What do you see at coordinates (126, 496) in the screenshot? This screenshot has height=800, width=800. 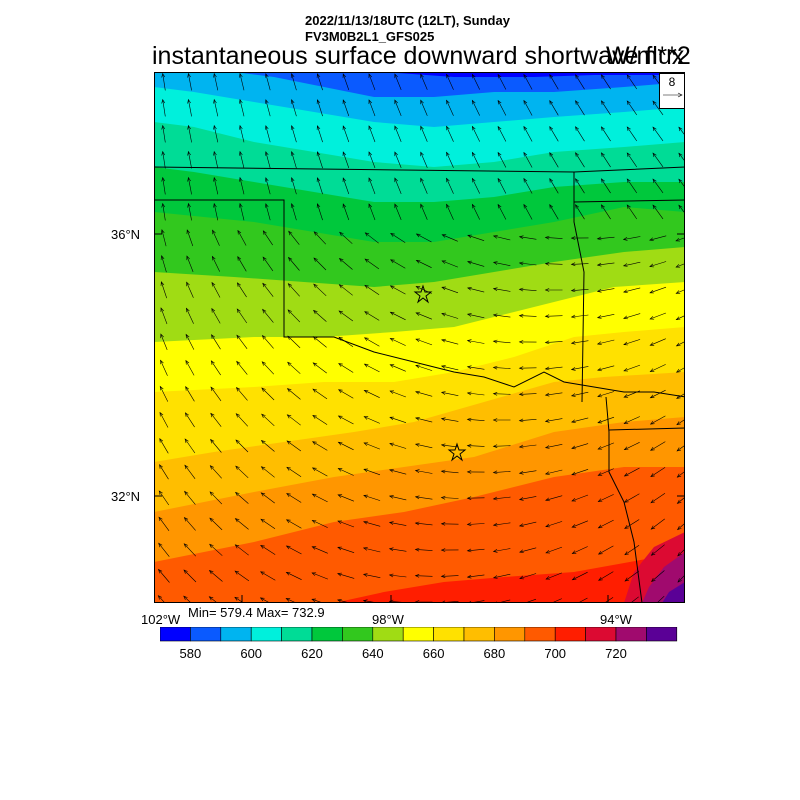 I see `lat-label-32n: 32°N` at bounding box center [126, 496].